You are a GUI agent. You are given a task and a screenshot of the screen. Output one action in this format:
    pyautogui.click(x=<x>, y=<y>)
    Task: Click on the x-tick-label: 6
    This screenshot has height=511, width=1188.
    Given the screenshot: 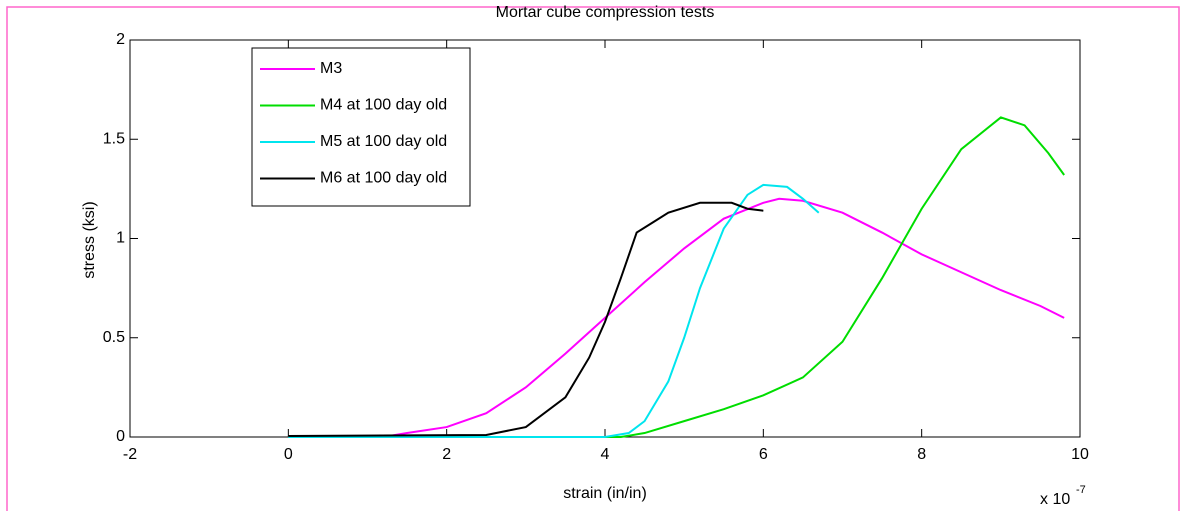 What is the action you would take?
    pyautogui.click(x=763, y=454)
    